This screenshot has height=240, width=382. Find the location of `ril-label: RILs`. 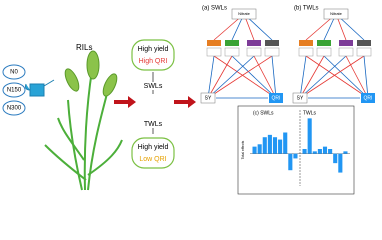

ril-label: RILs is located at coordinates (84, 47).